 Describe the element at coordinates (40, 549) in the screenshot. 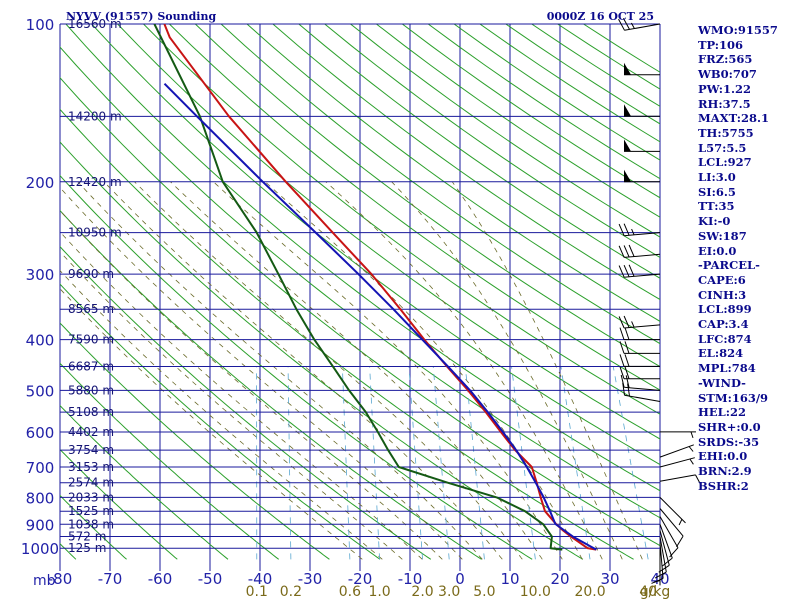

I see `pressure-tick-label: 1000` at that location.